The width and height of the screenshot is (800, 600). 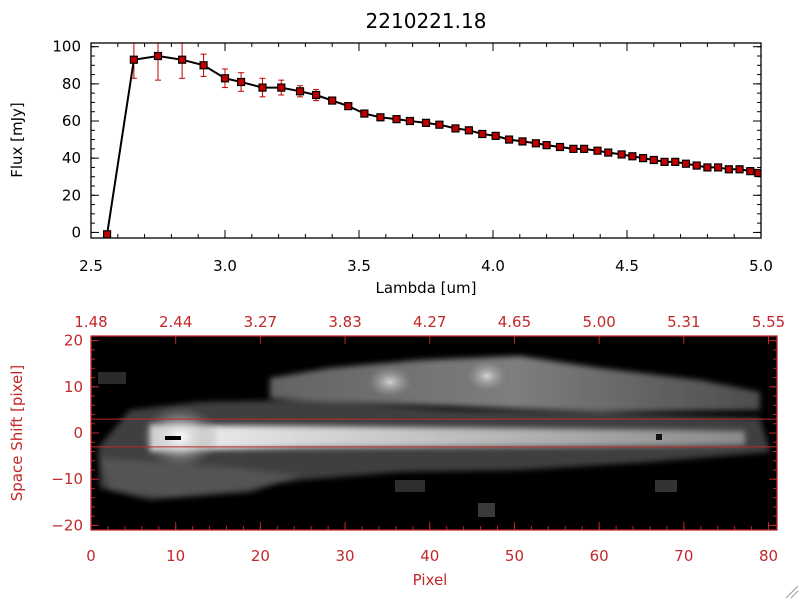 I want to click on spectrum-y-tick-label: 80, so click(x=71, y=84).